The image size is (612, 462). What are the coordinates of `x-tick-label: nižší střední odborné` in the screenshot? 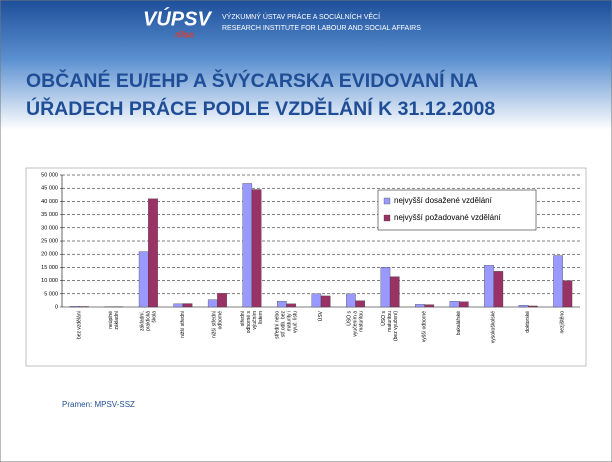 It's located at (218, 324).